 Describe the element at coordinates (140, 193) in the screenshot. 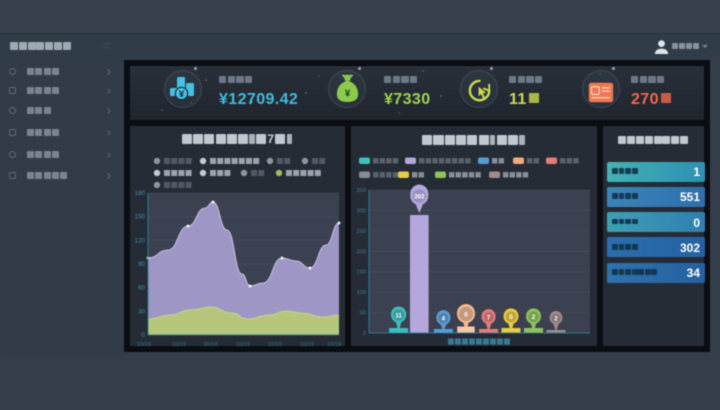

I see `svg-text: 180` at that location.